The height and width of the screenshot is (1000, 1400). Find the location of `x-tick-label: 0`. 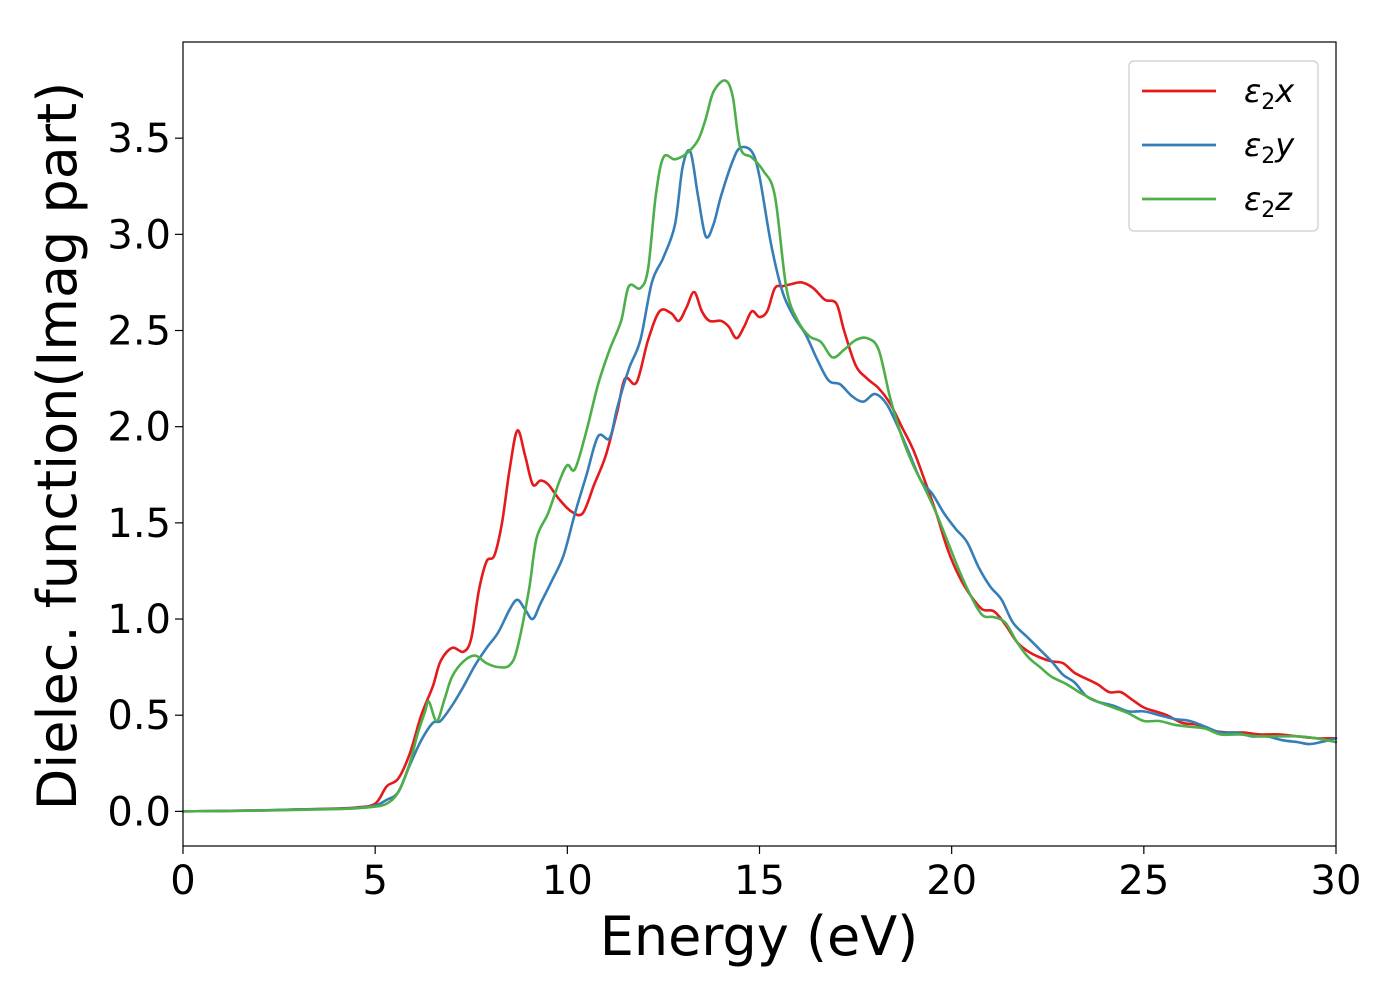

x-tick-label: 0 is located at coordinates (182, 881).